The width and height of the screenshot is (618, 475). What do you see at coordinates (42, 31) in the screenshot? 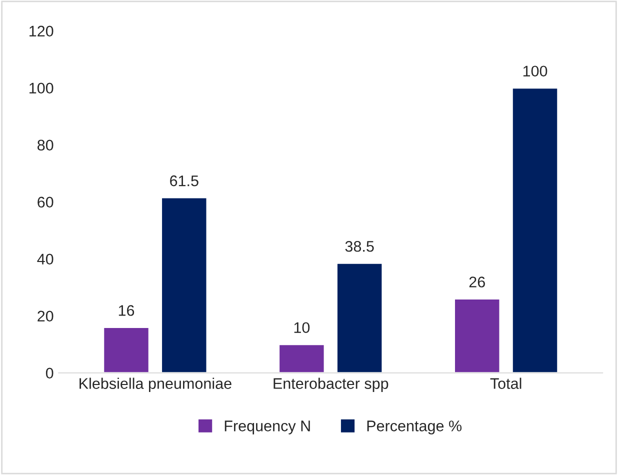
I see `y-tick-label: 120` at bounding box center [42, 31].